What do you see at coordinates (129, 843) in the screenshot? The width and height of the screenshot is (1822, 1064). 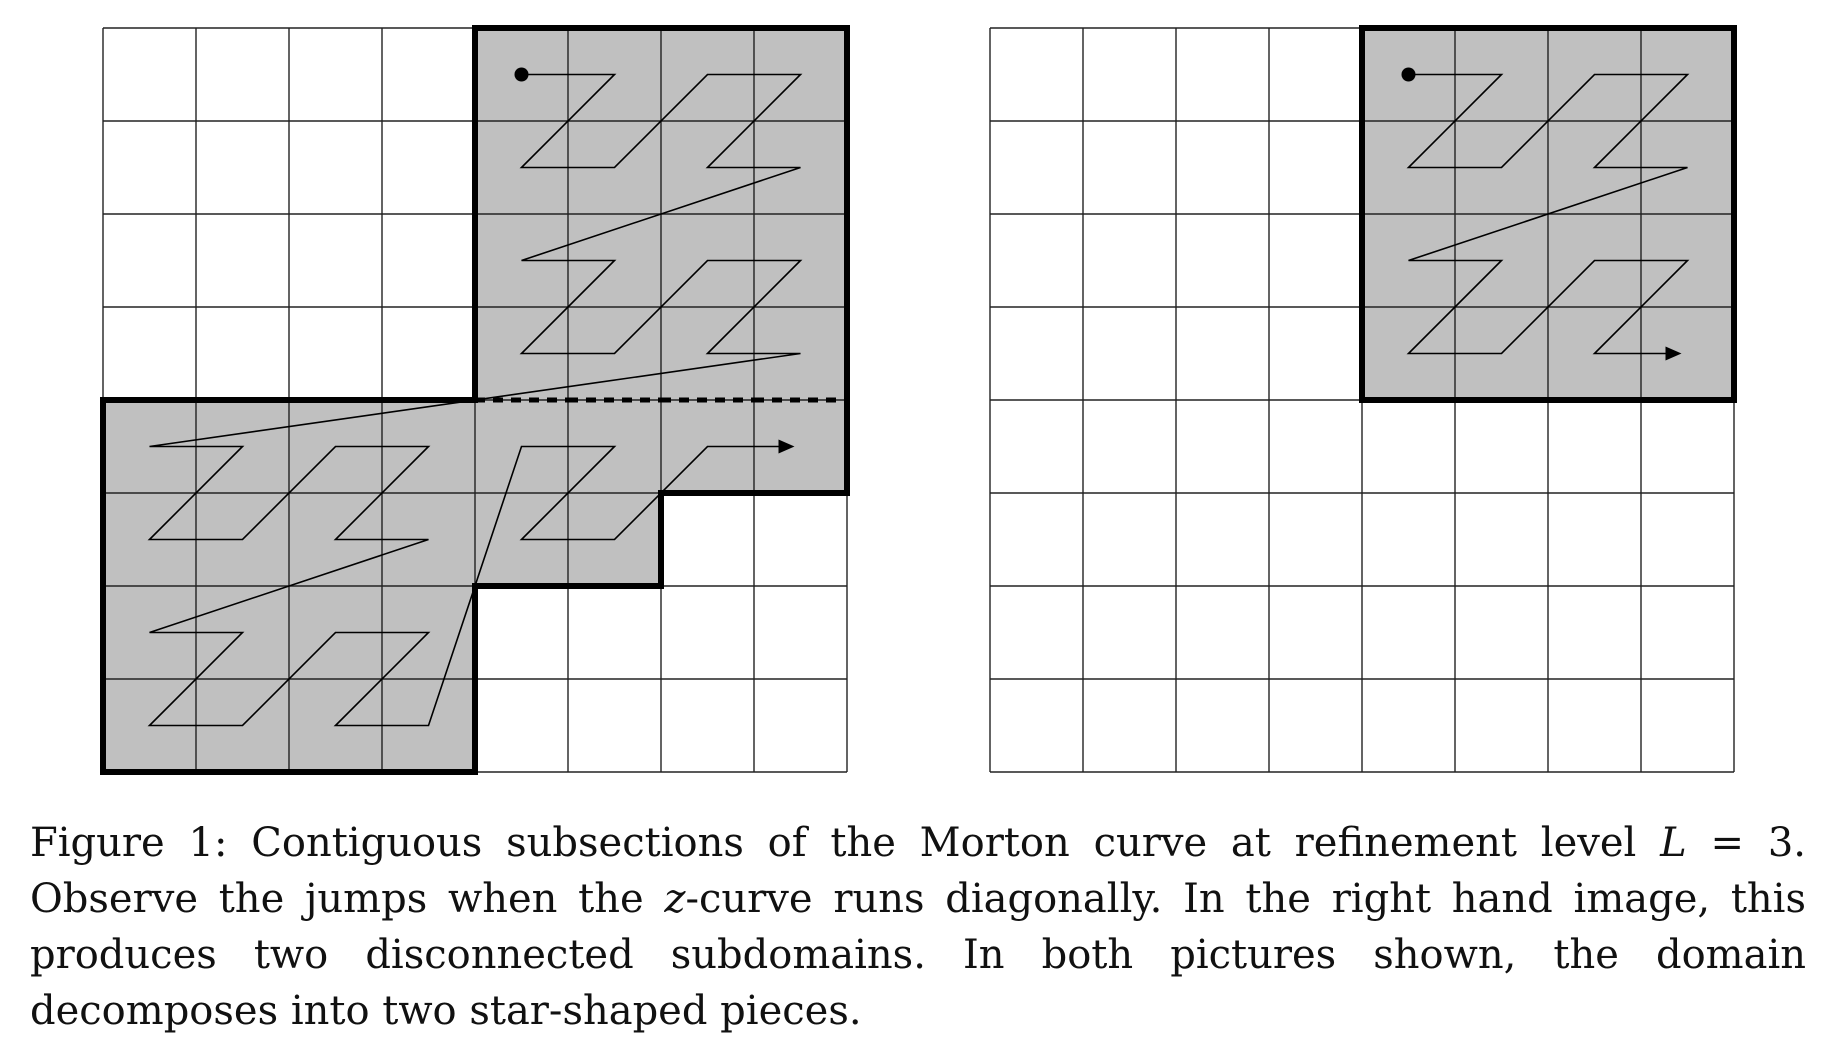 I see `caption-label: Figure 1:` at bounding box center [129, 843].